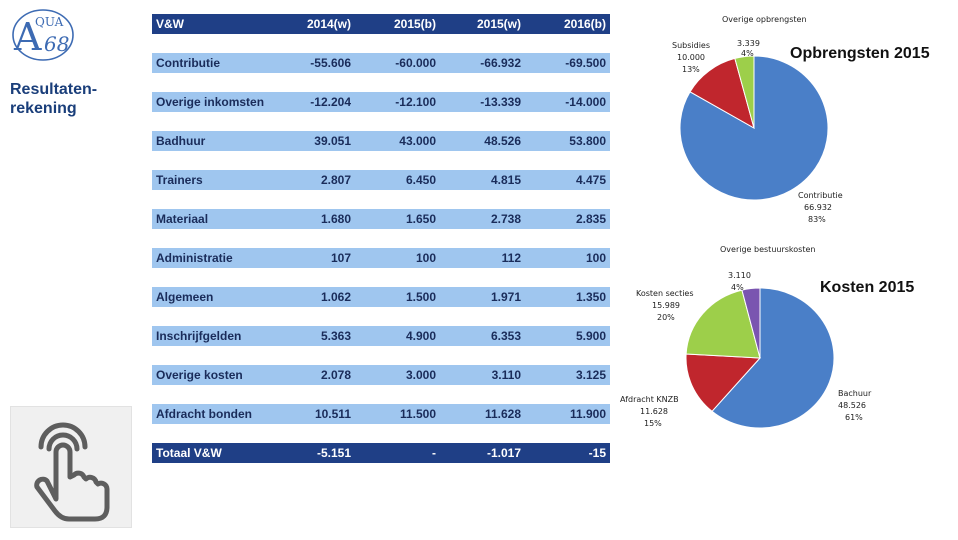 Image resolution: width=958 pixels, height=540 pixels. What do you see at coordinates (381, 375) in the screenshot?
I see `table-row: Overige kosten 2.078 3.000 3.110 3.125` at bounding box center [381, 375].